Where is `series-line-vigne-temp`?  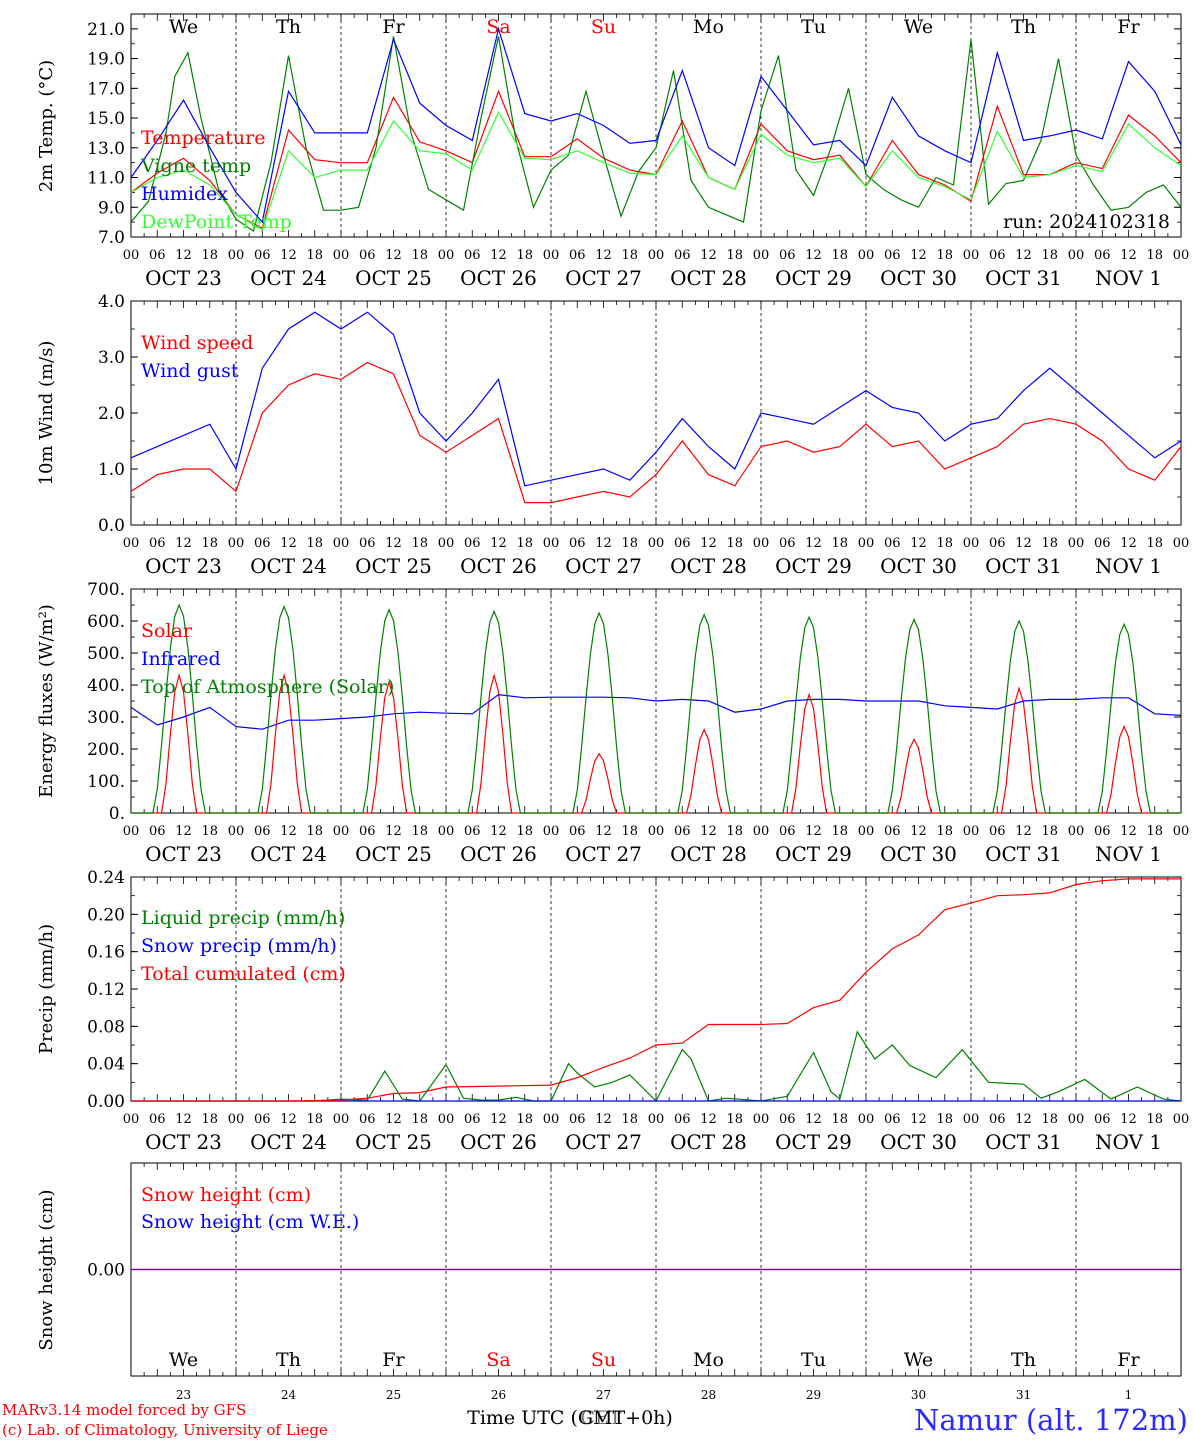
series-line-vigne-temp is located at coordinates (656, 134).